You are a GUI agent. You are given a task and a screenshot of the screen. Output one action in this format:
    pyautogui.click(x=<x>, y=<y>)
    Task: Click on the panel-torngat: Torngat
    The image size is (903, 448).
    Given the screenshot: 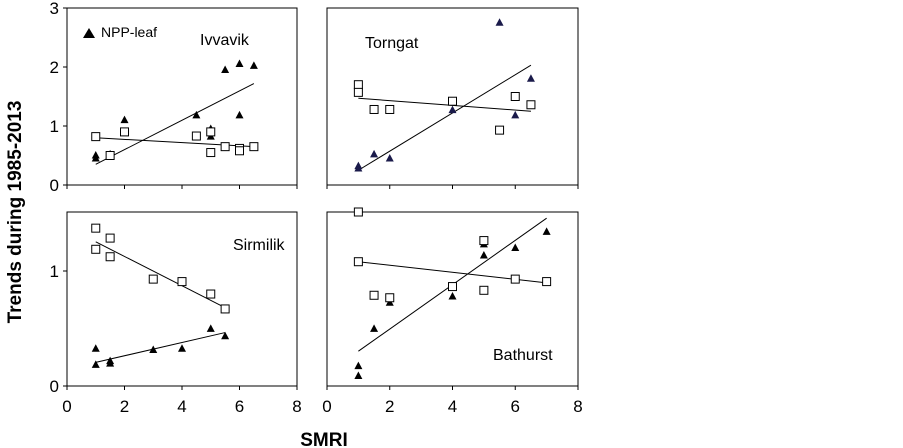 What is the action you would take?
    pyautogui.click(x=452, y=98)
    